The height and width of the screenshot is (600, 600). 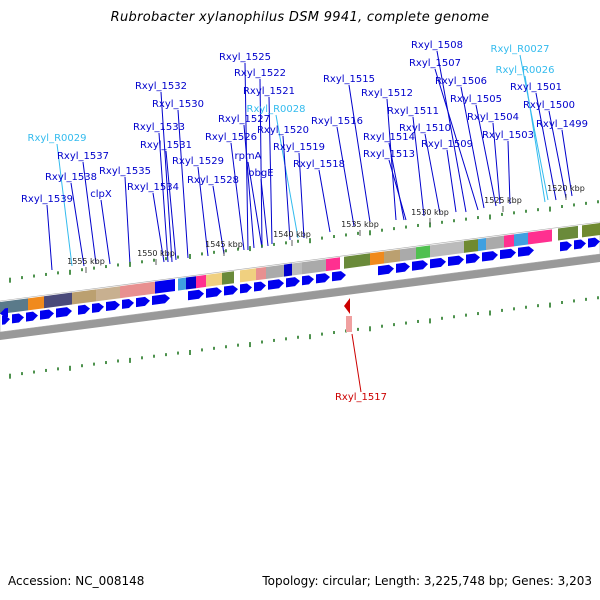 I want to click on gene-label: Rxyl_1530, so click(x=178, y=104).